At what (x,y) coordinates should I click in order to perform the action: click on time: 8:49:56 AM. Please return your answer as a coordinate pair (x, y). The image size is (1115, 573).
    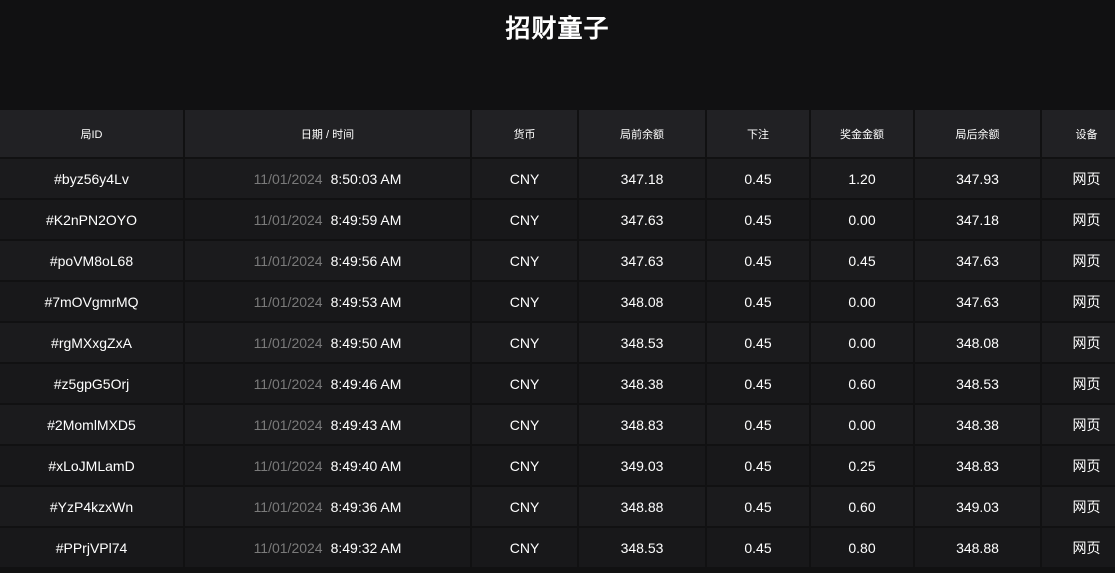
    Looking at the image, I should click on (366, 260).